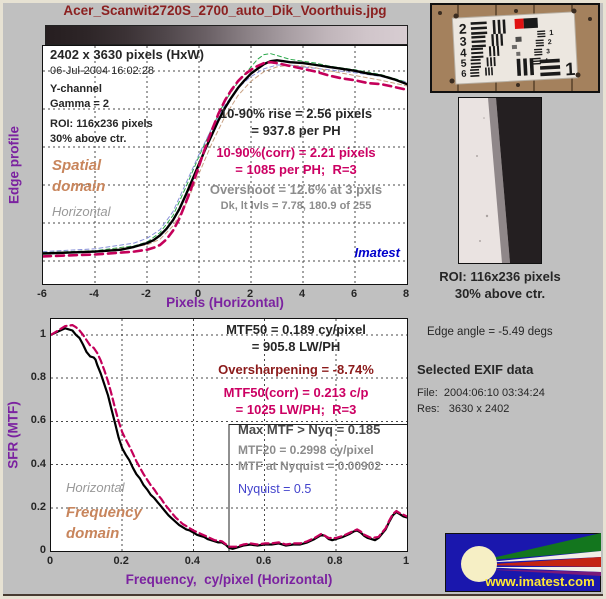  I want to click on rise-value-line1: 10-90% rise = 2.56 pixels, so click(296, 113).